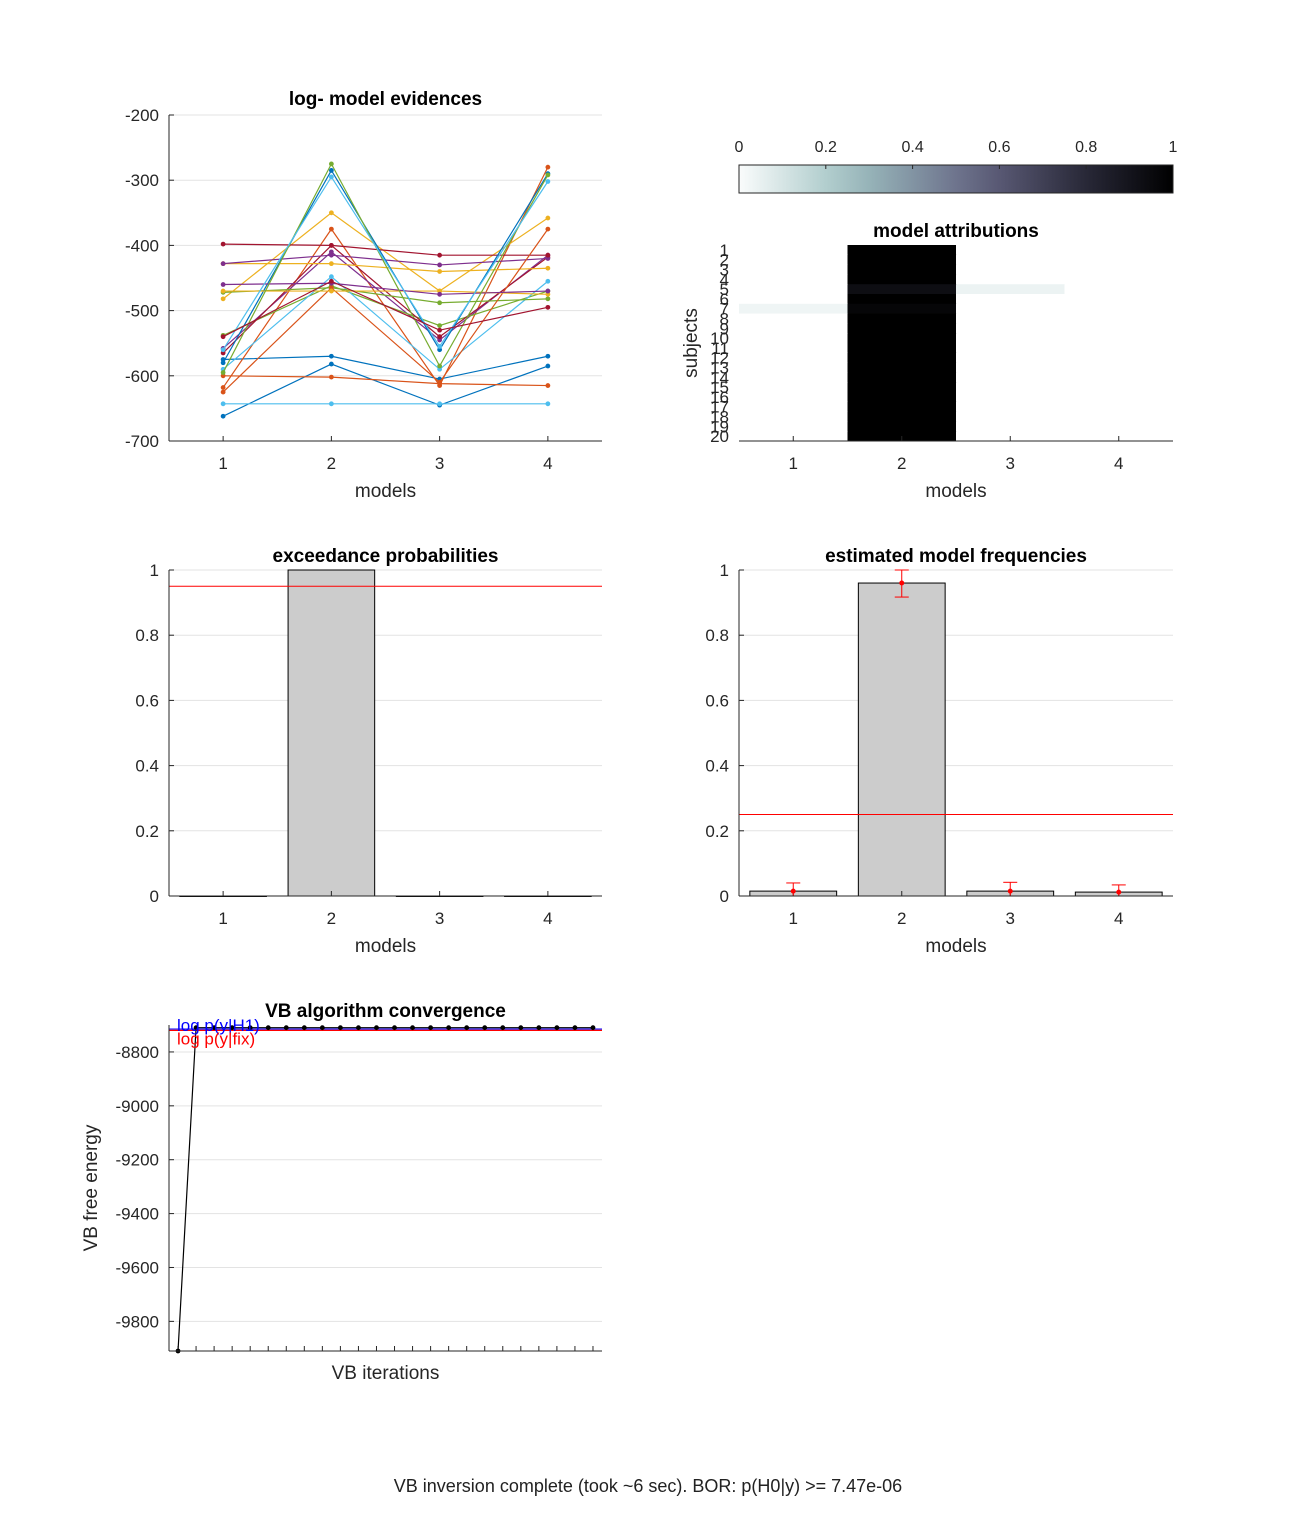 This screenshot has height=1518, width=1296. What do you see at coordinates (719, 368) in the screenshot?
I see `y-tick-label: 13` at bounding box center [719, 368].